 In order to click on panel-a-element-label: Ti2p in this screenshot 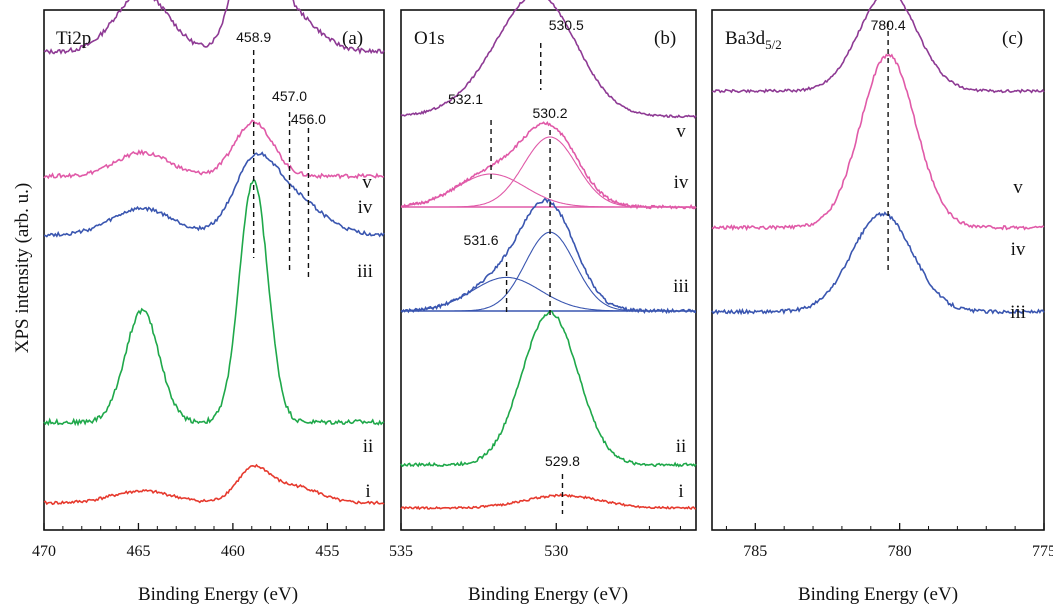, I will do `click(73, 38)`.